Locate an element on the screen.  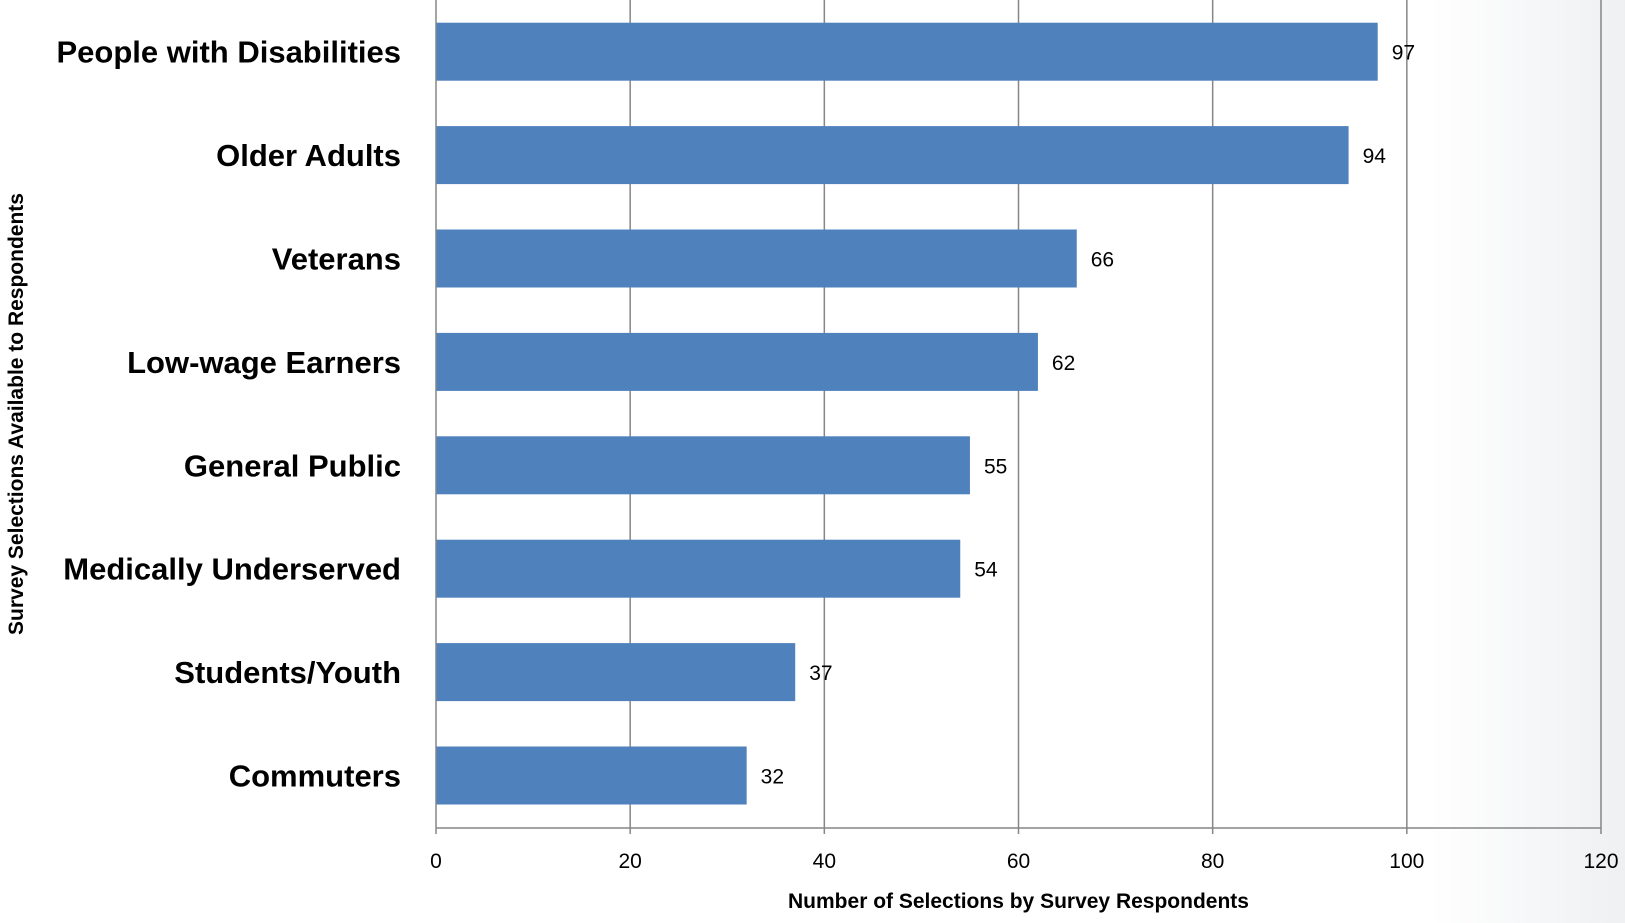
x-tick-label: 120 is located at coordinates (1600, 861).